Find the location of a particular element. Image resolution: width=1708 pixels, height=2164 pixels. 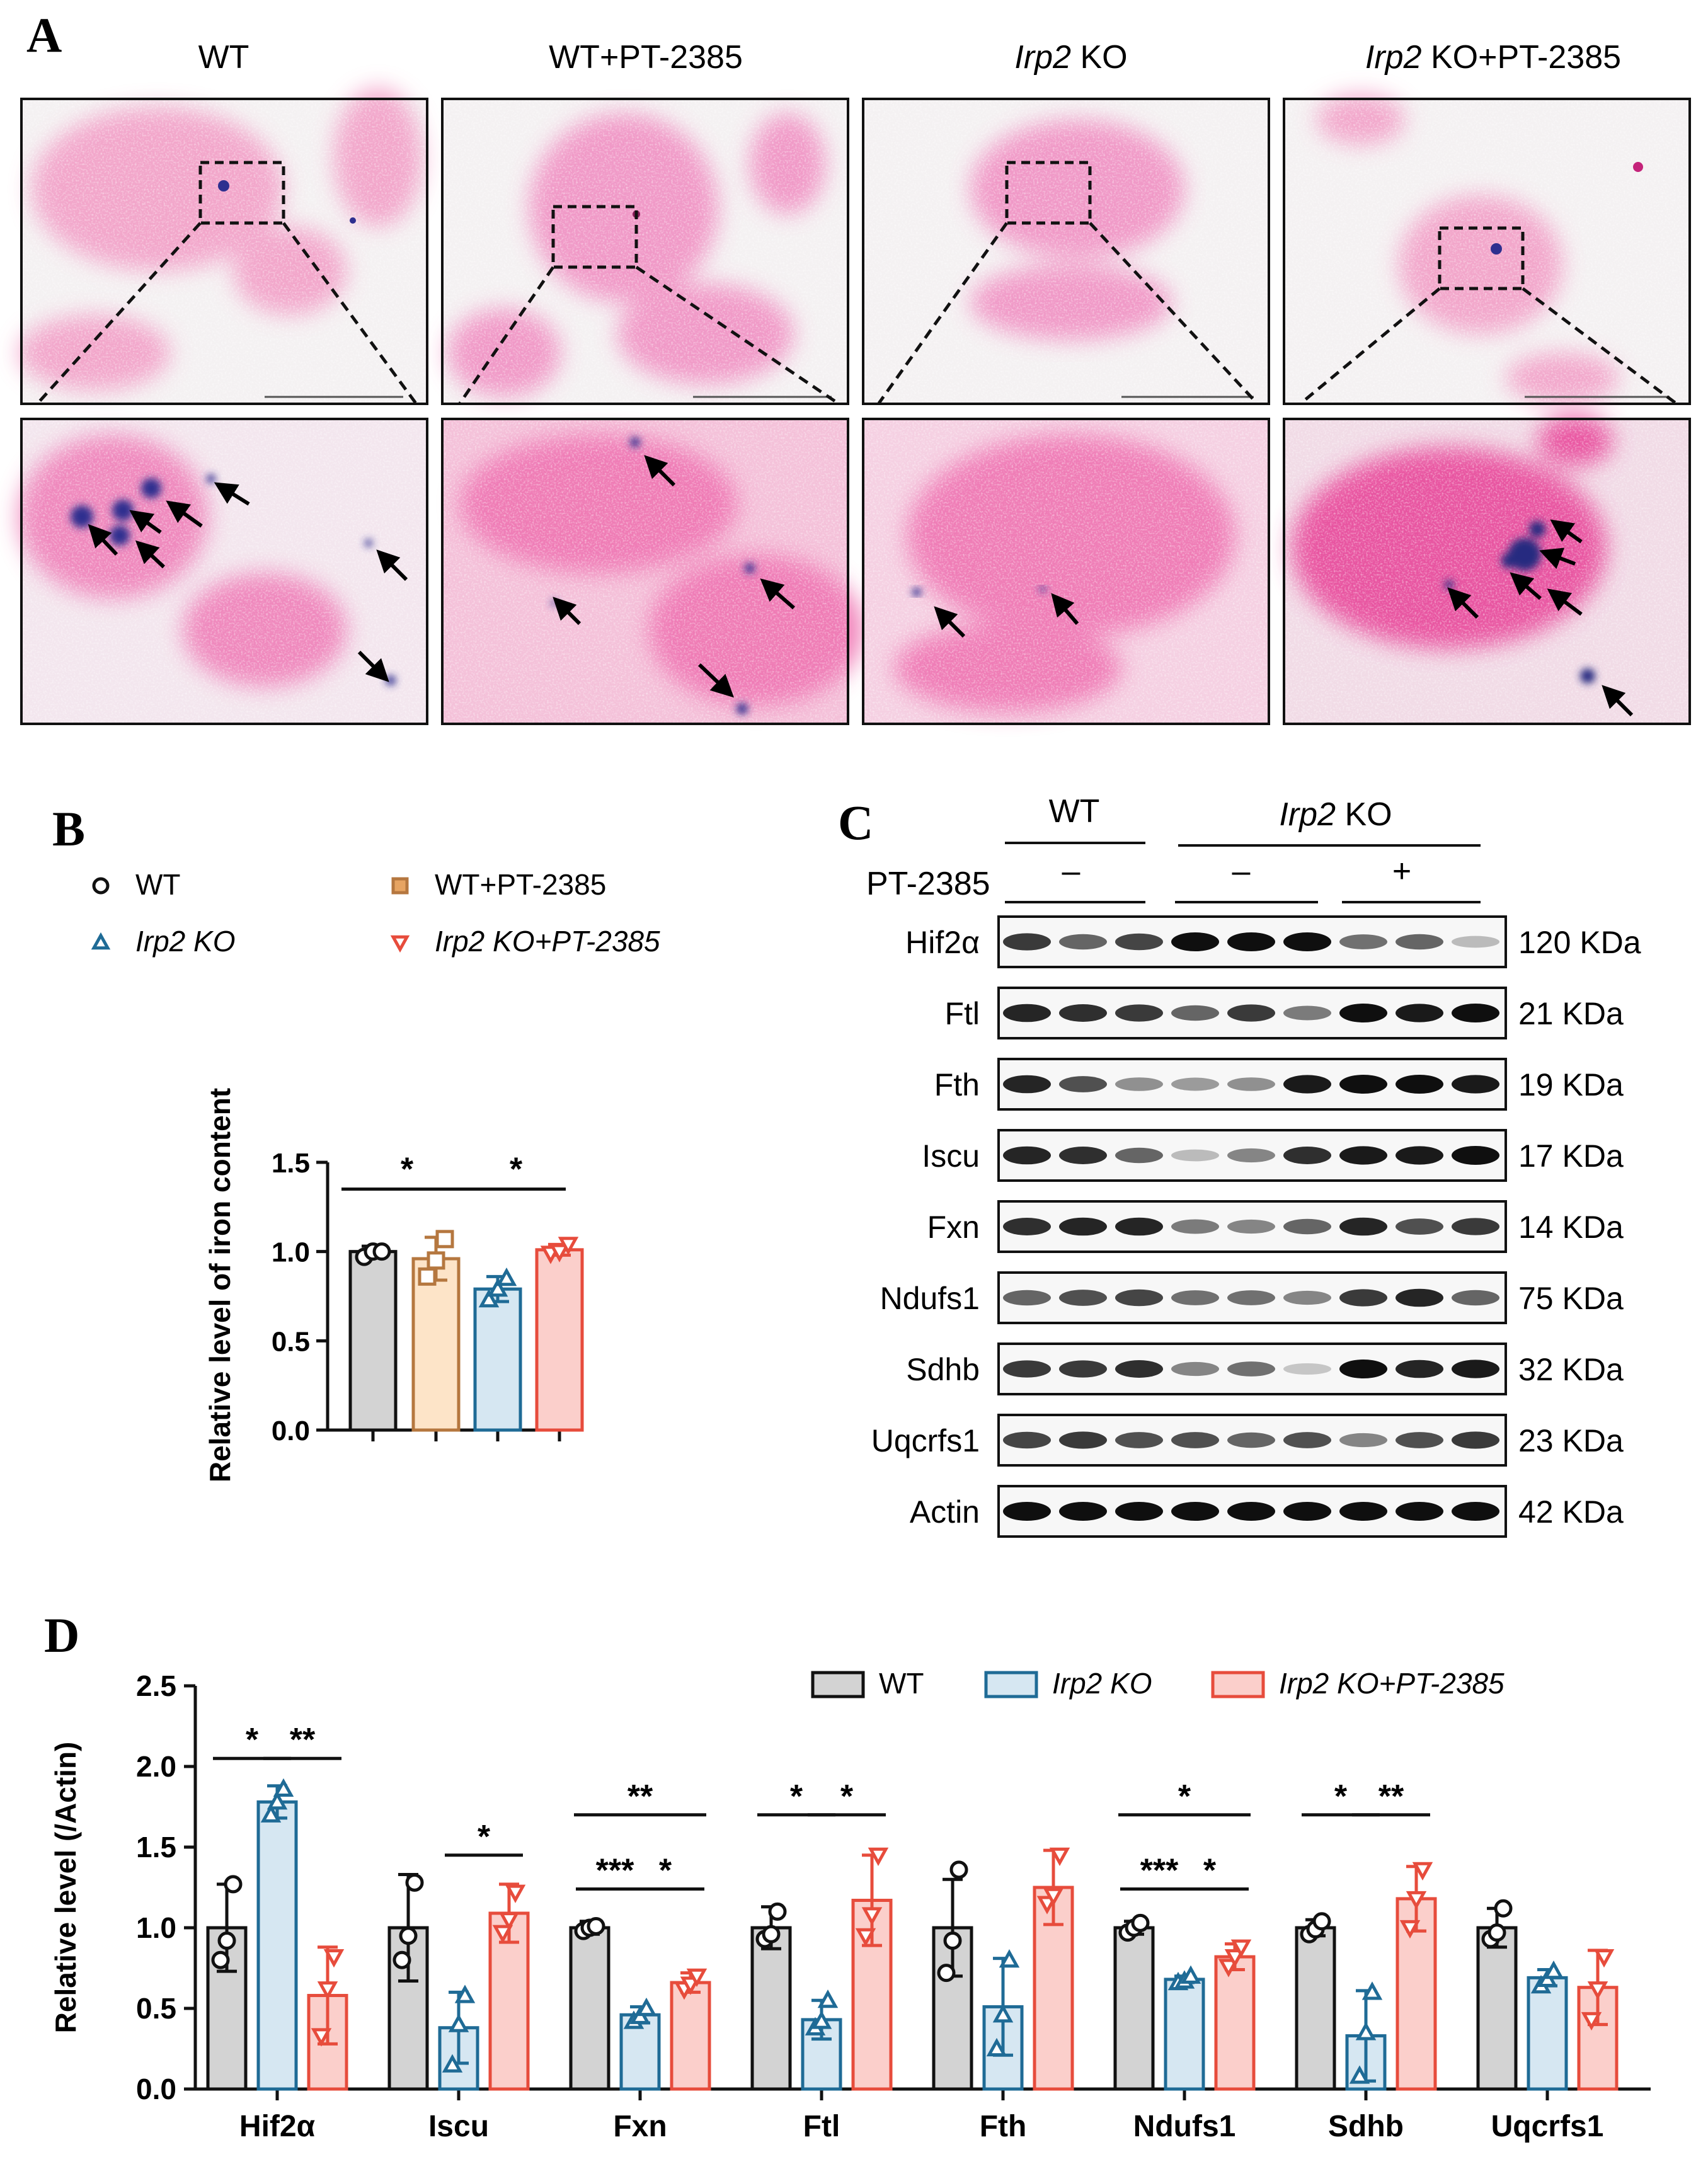

significance-label: ** is located at coordinates (303, 1740).